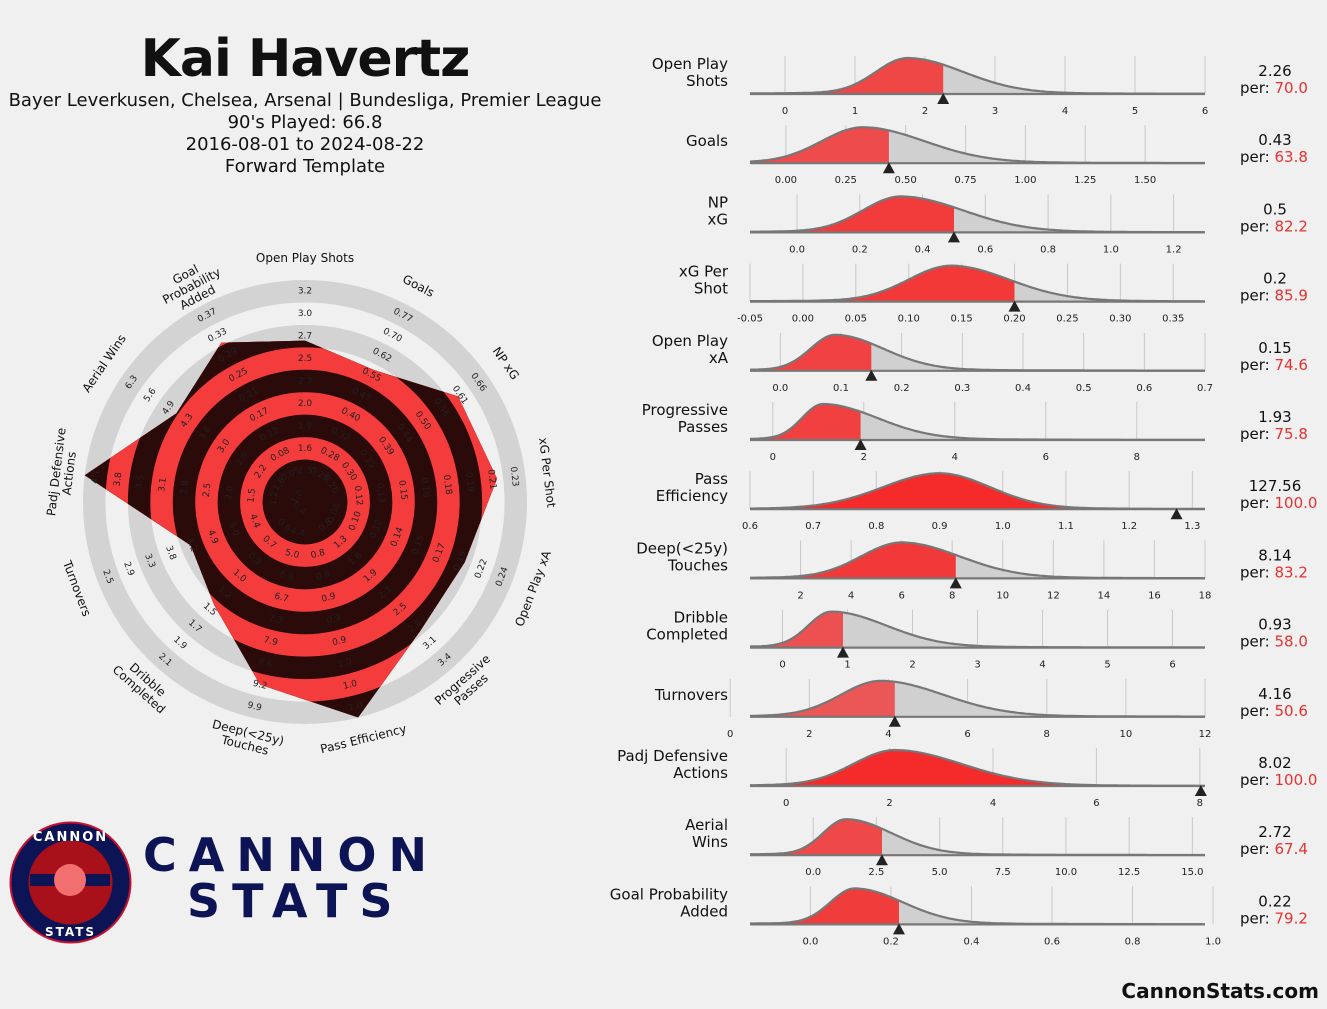 The width and height of the screenshot is (1327, 1009). Describe the element at coordinates (1002, 595) in the screenshot. I see `density-tick-label: 10` at that location.